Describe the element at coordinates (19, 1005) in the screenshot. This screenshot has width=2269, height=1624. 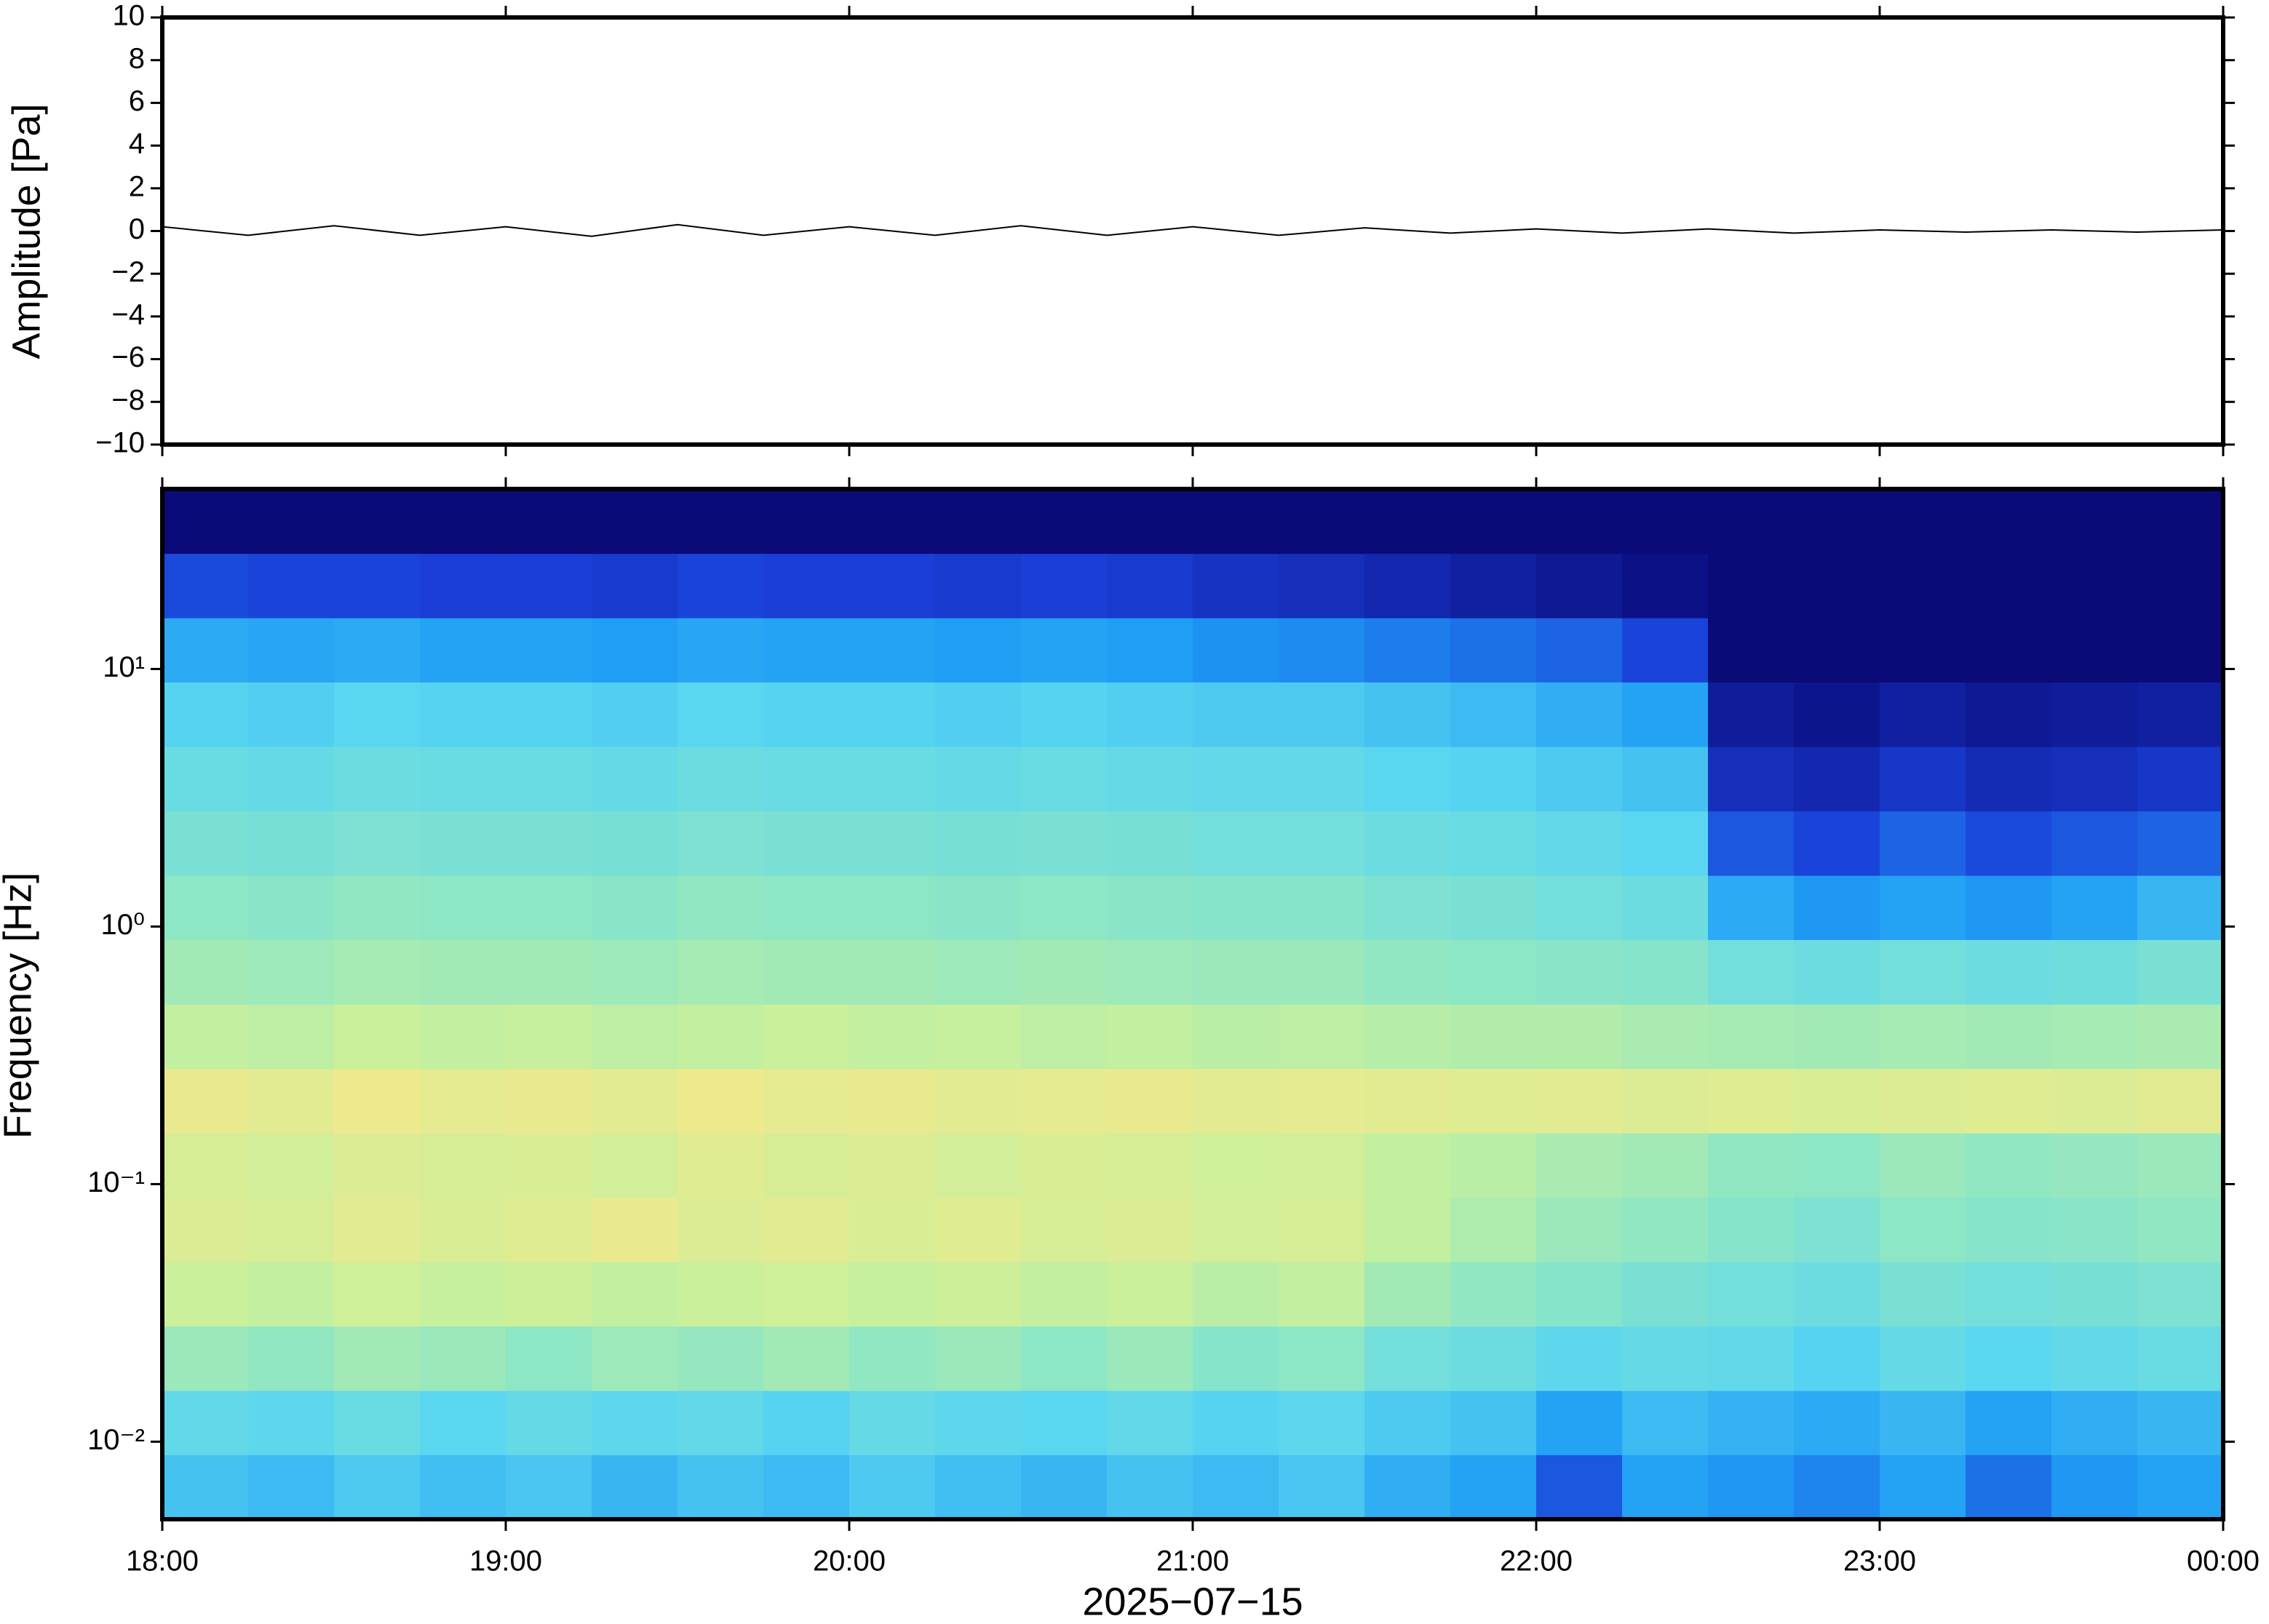
I see `y-axis-label: Frequency [Hz]` at that location.